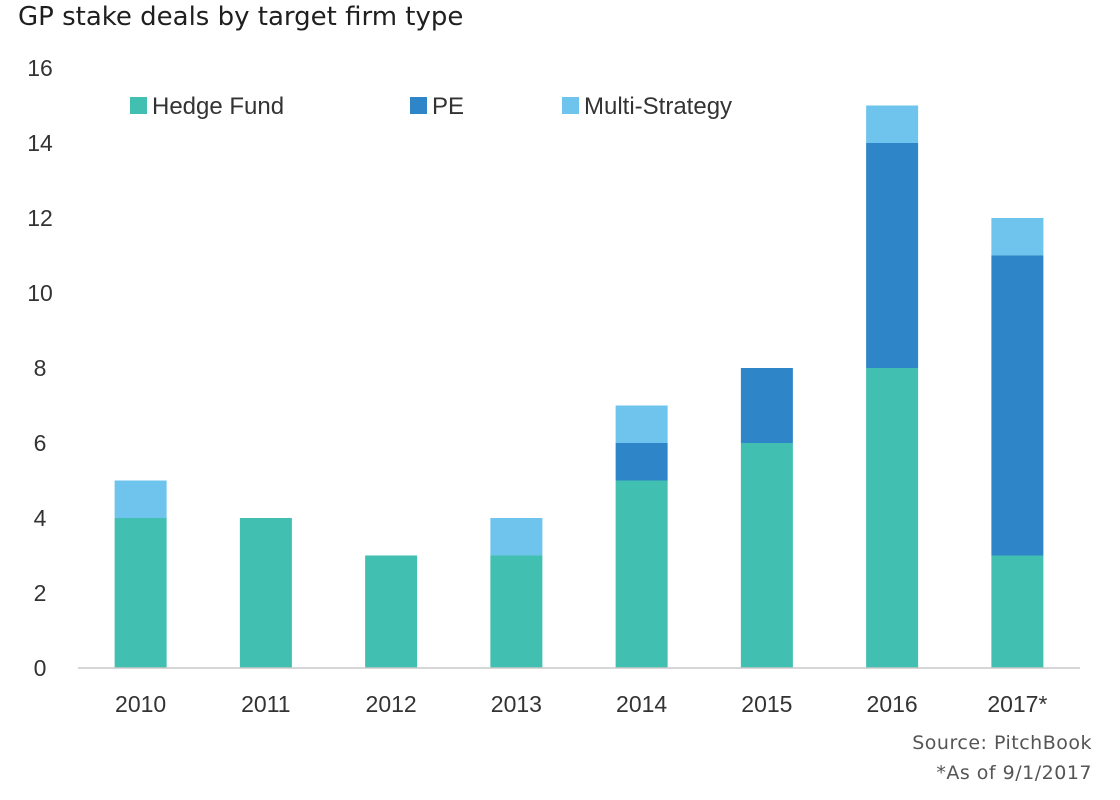 Image resolution: width=1120 pixels, height=800 pixels. What do you see at coordinates (218, 106) in the screenshot?
I see `legend-label: Hedge Fund` at bounding box center [218, 106].